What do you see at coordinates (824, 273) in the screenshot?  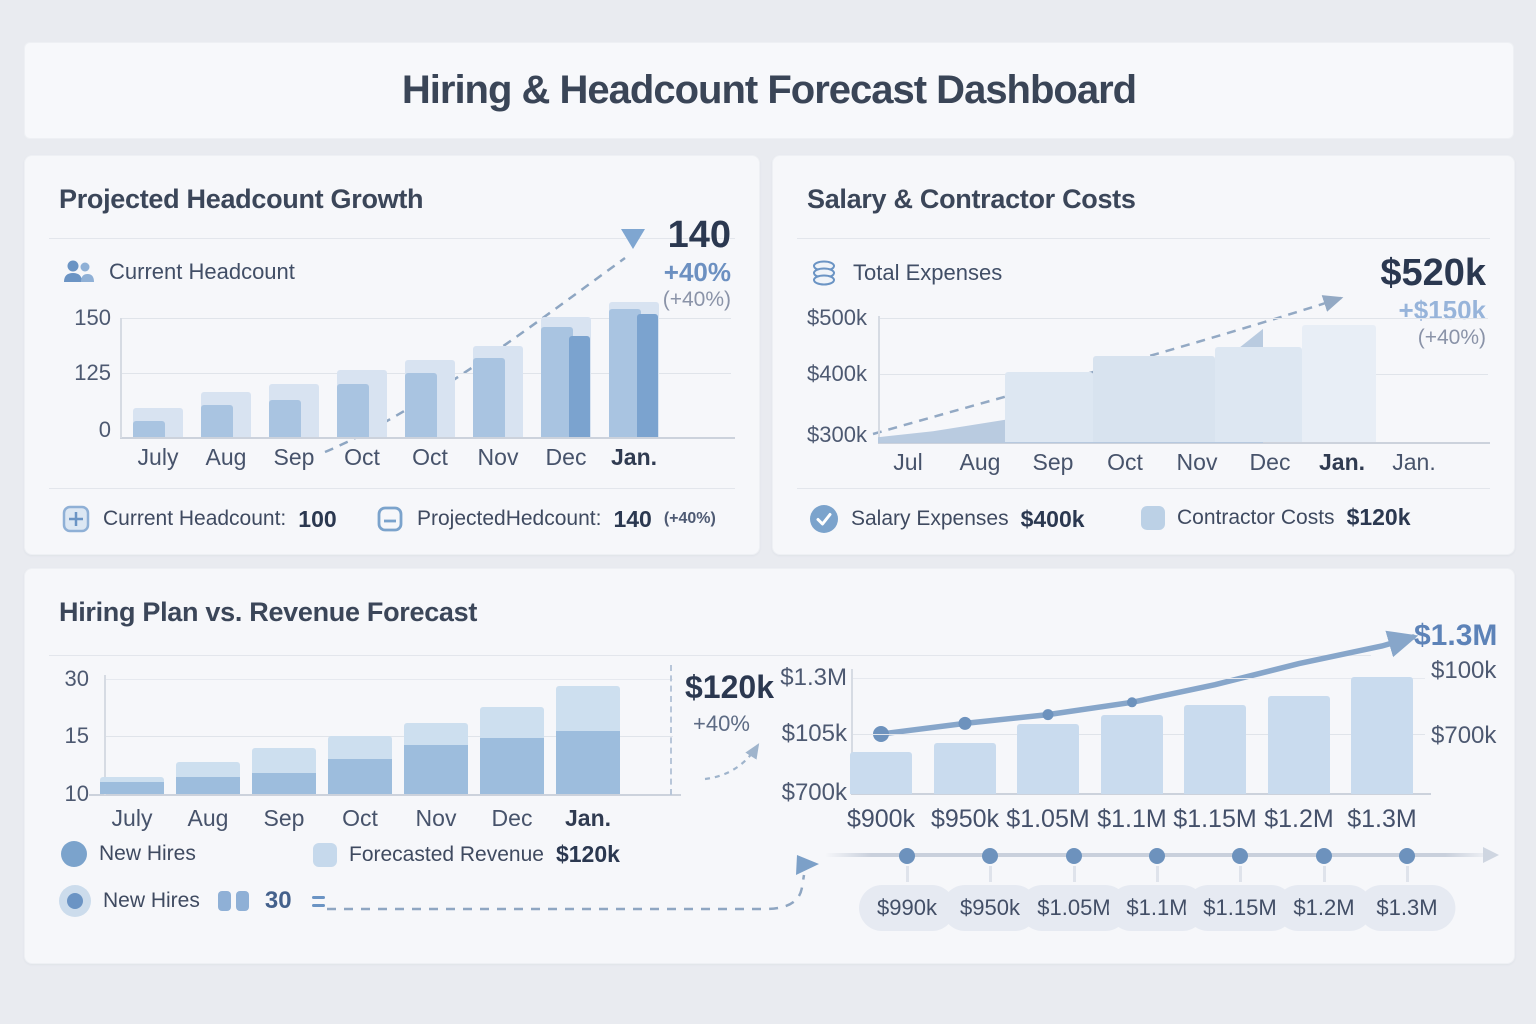 I see `coins-icon` at bounding box center [824, 273].